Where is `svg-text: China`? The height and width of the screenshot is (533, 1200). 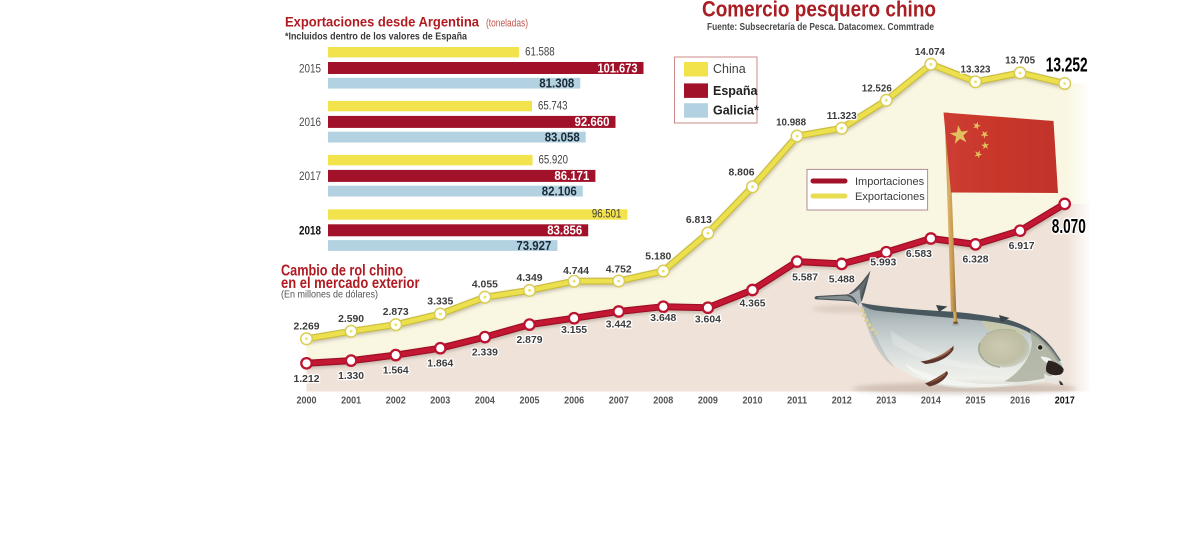
svg-text: China is located at coordinates (729, 69).